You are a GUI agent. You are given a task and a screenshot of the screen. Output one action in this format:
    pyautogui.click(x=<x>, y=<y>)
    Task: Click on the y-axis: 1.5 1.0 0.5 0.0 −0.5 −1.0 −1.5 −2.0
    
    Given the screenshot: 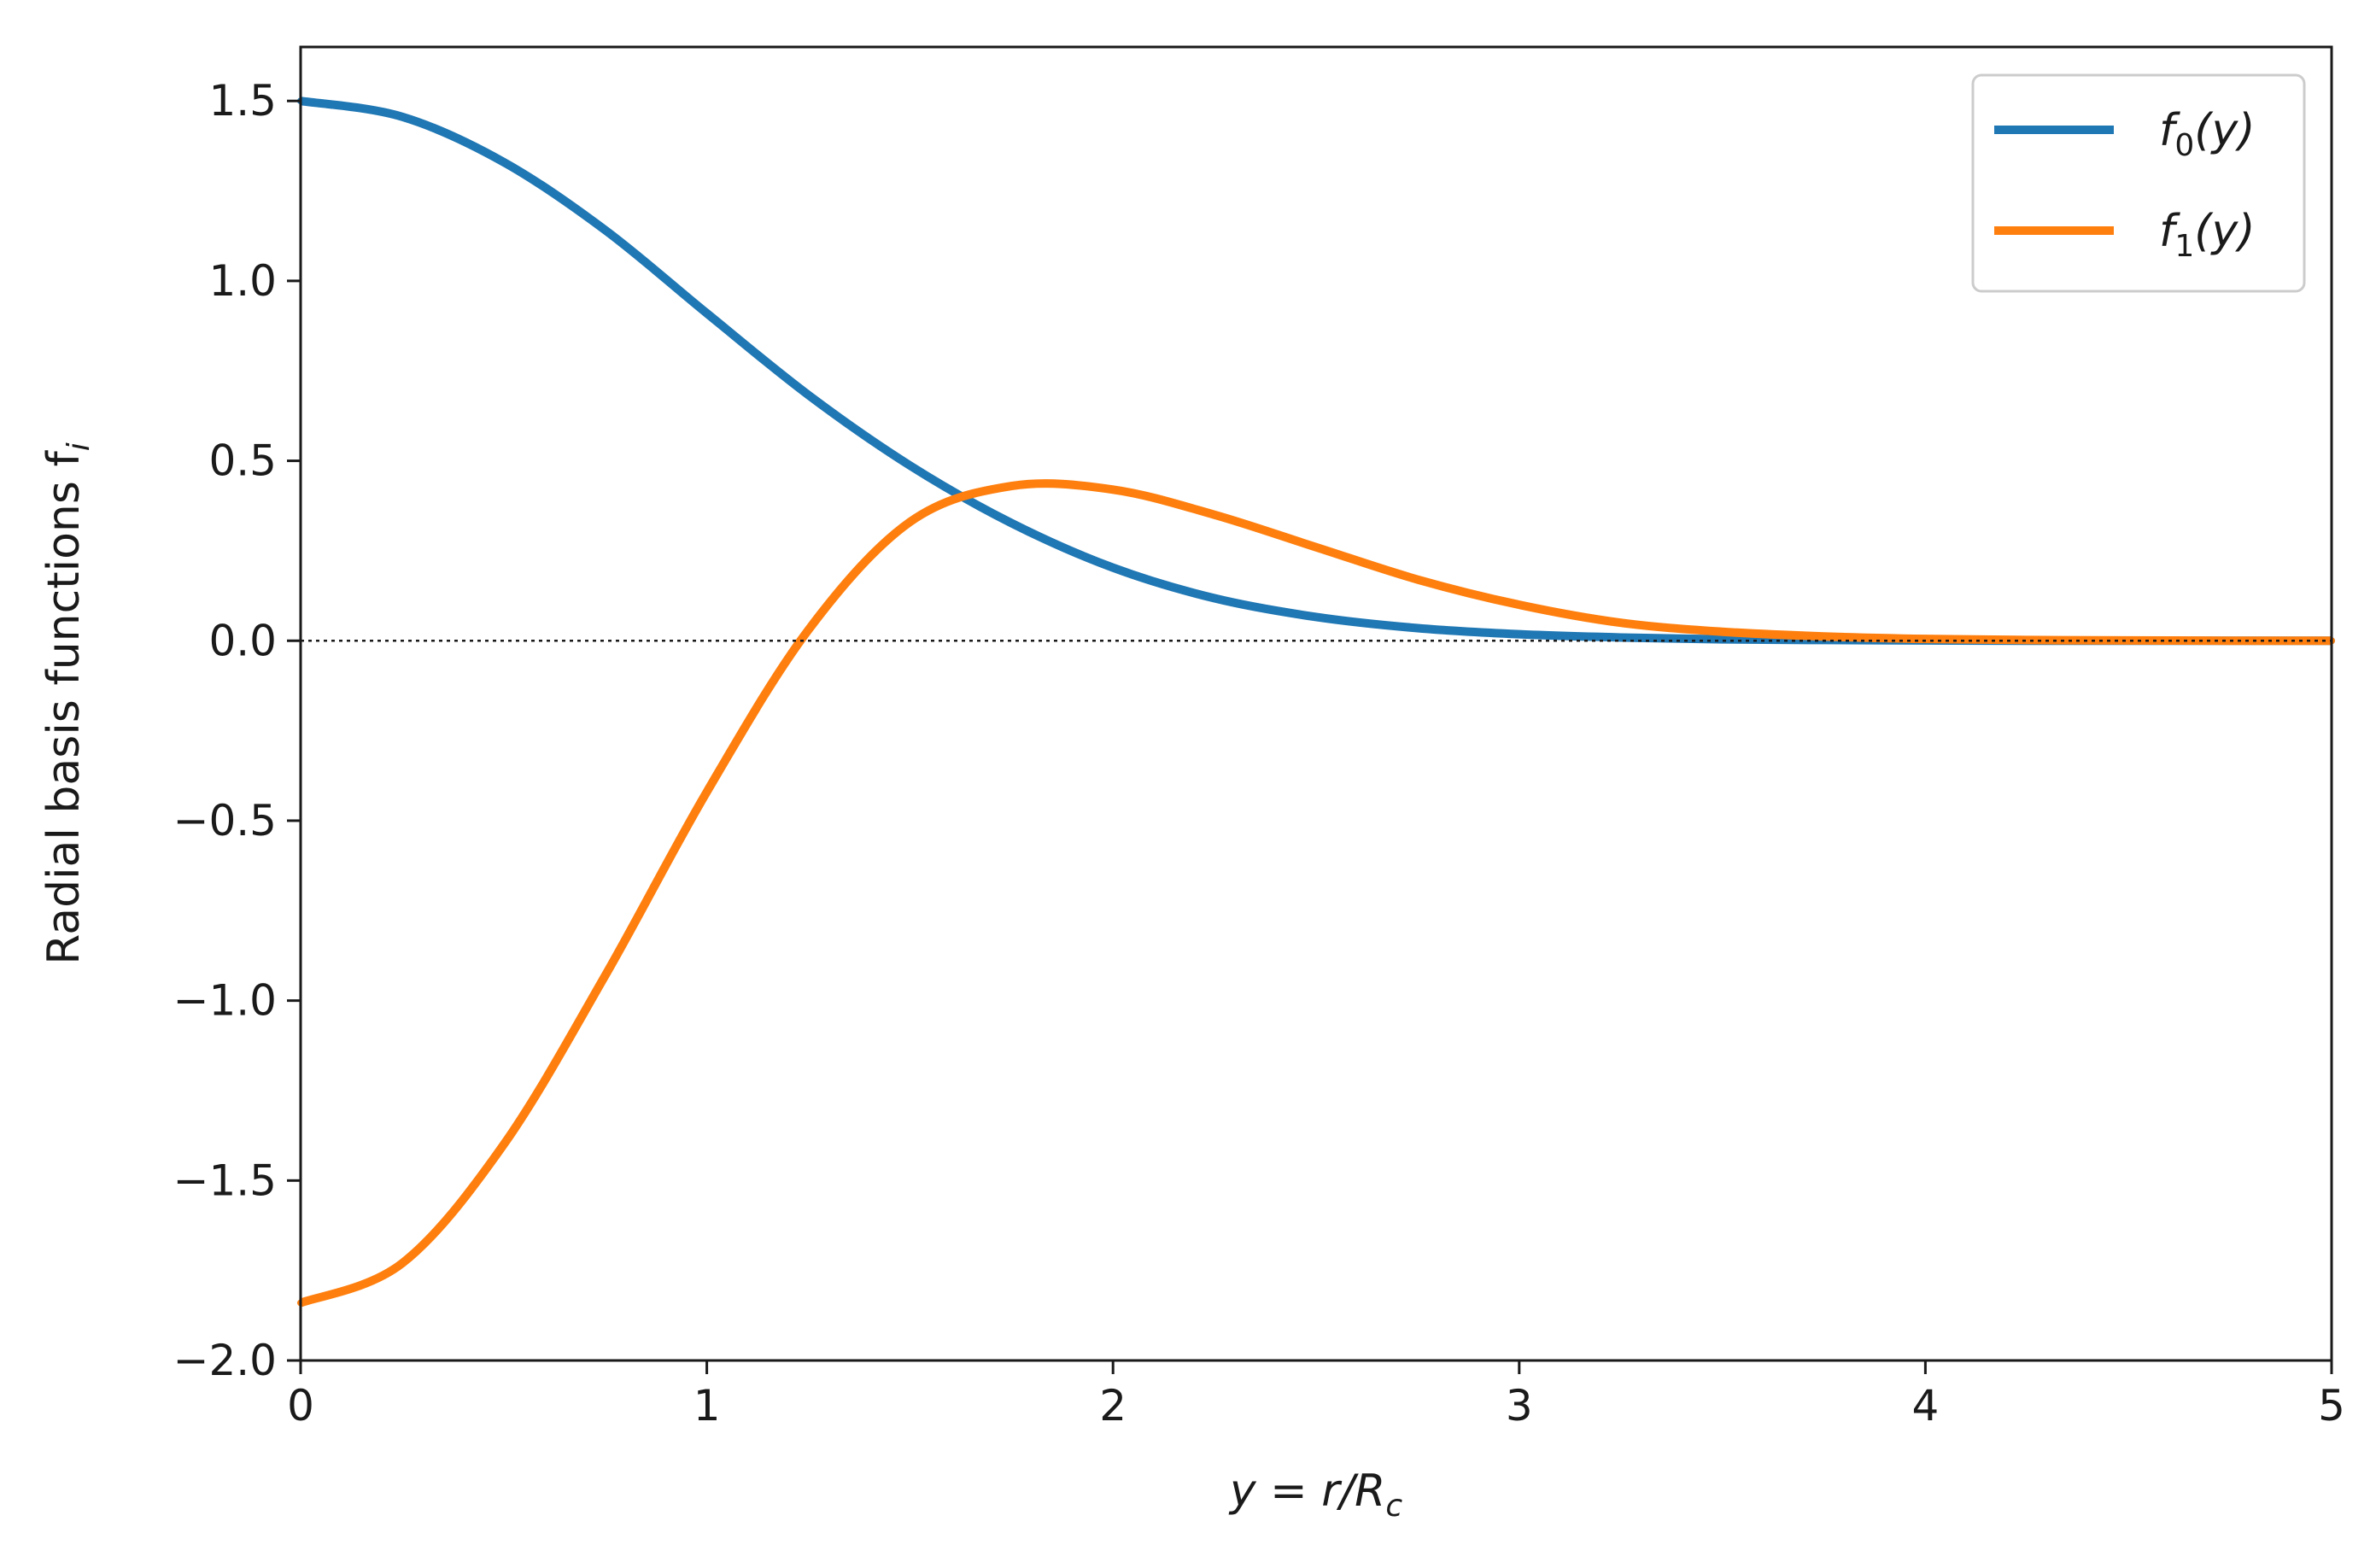 What is the action you would take?
    pyautogui.click(x=237, y=730)
    